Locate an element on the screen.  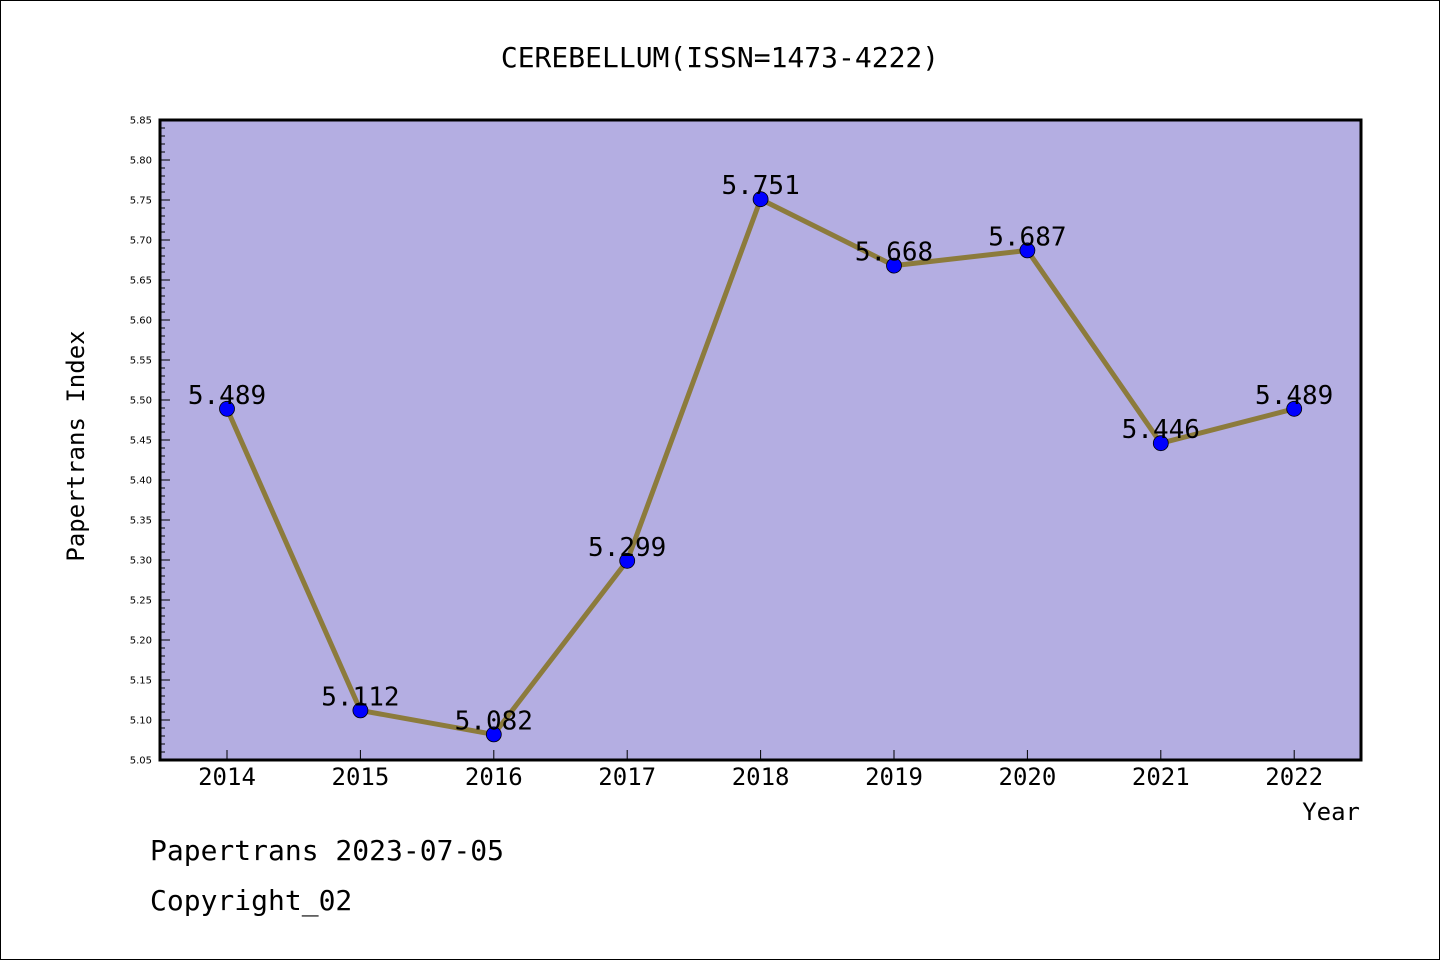
data-label: 5.082 is located at coordinates (494, 721).